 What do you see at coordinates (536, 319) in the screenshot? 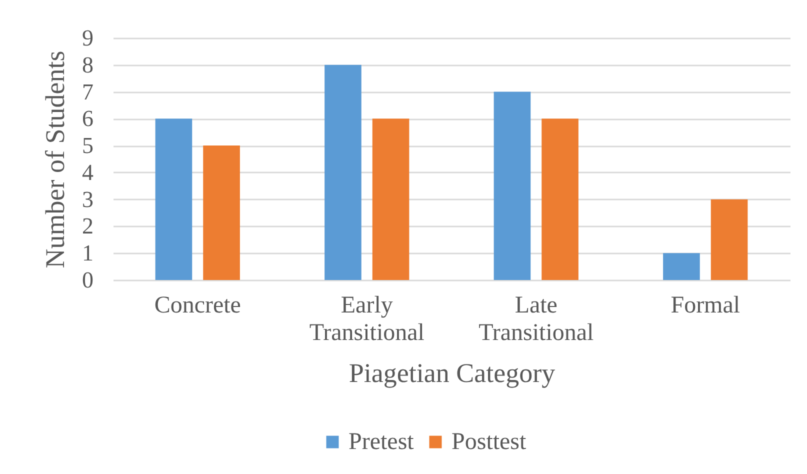
I see `x-tick-label: Late Transitional` at bounding box center [536, 319].